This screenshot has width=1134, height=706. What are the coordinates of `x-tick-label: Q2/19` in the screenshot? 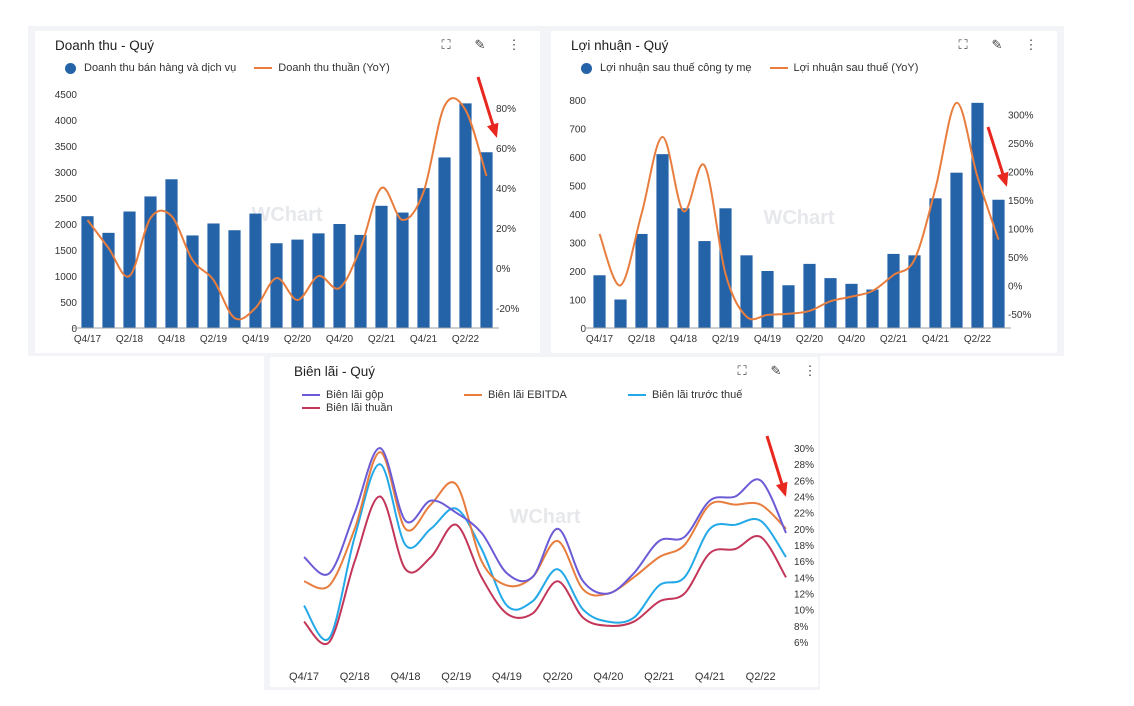 It's located at (456, 677).